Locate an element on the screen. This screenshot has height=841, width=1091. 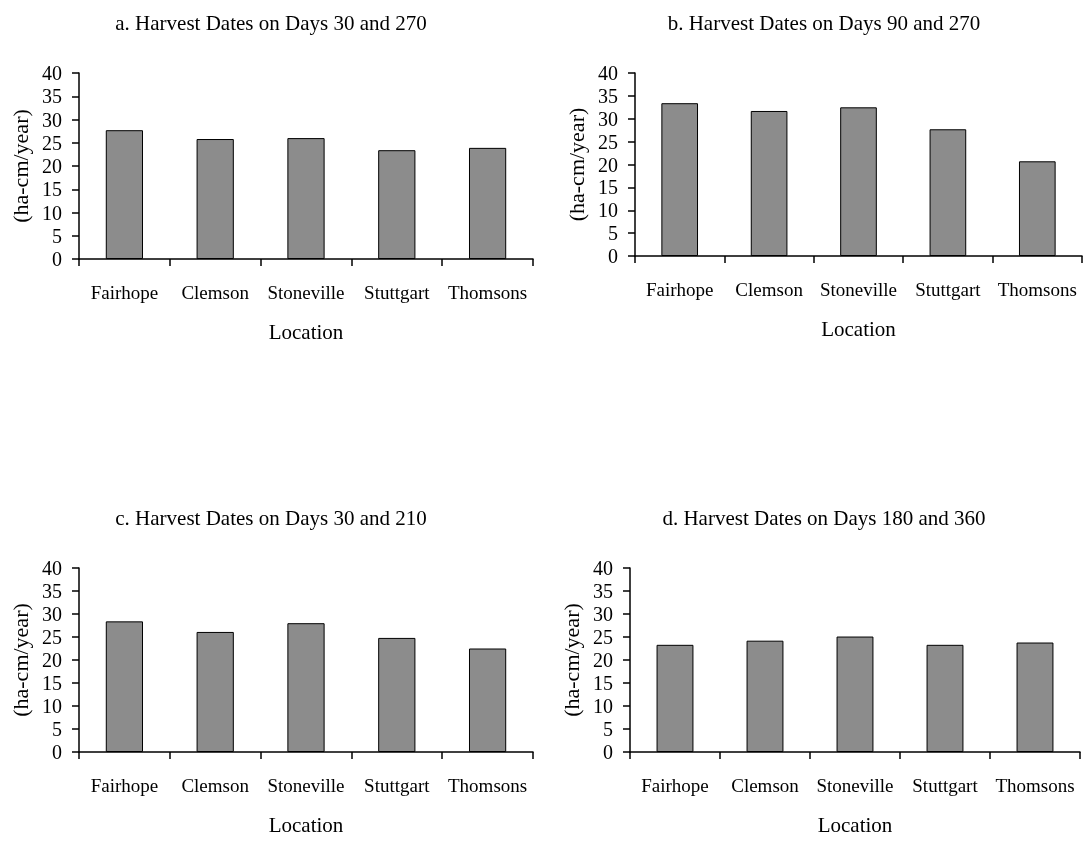
chart-title: a. Harvest Dates on Days 30 and 270 is located at coordinates (271, 22).